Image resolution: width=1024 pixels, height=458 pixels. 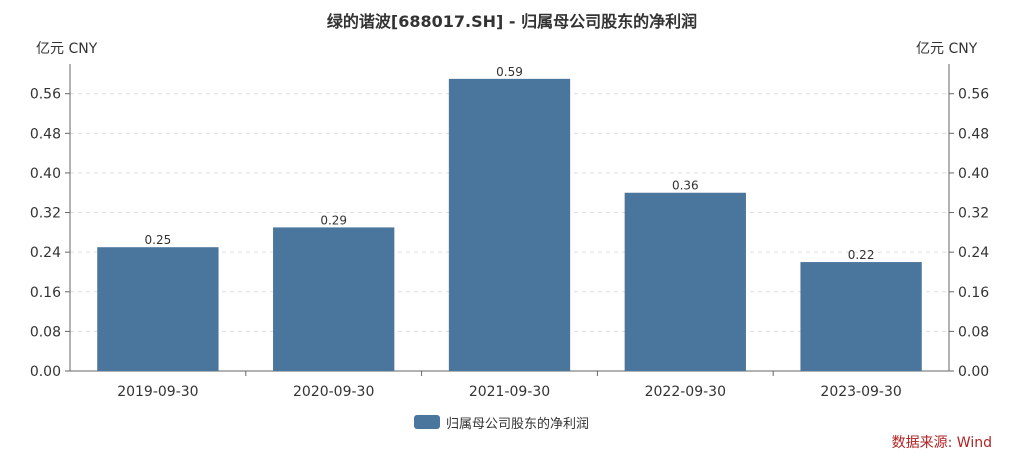 I want to click on legend-label: 归属母公司股东的净利润, so click(x=518, y=424).